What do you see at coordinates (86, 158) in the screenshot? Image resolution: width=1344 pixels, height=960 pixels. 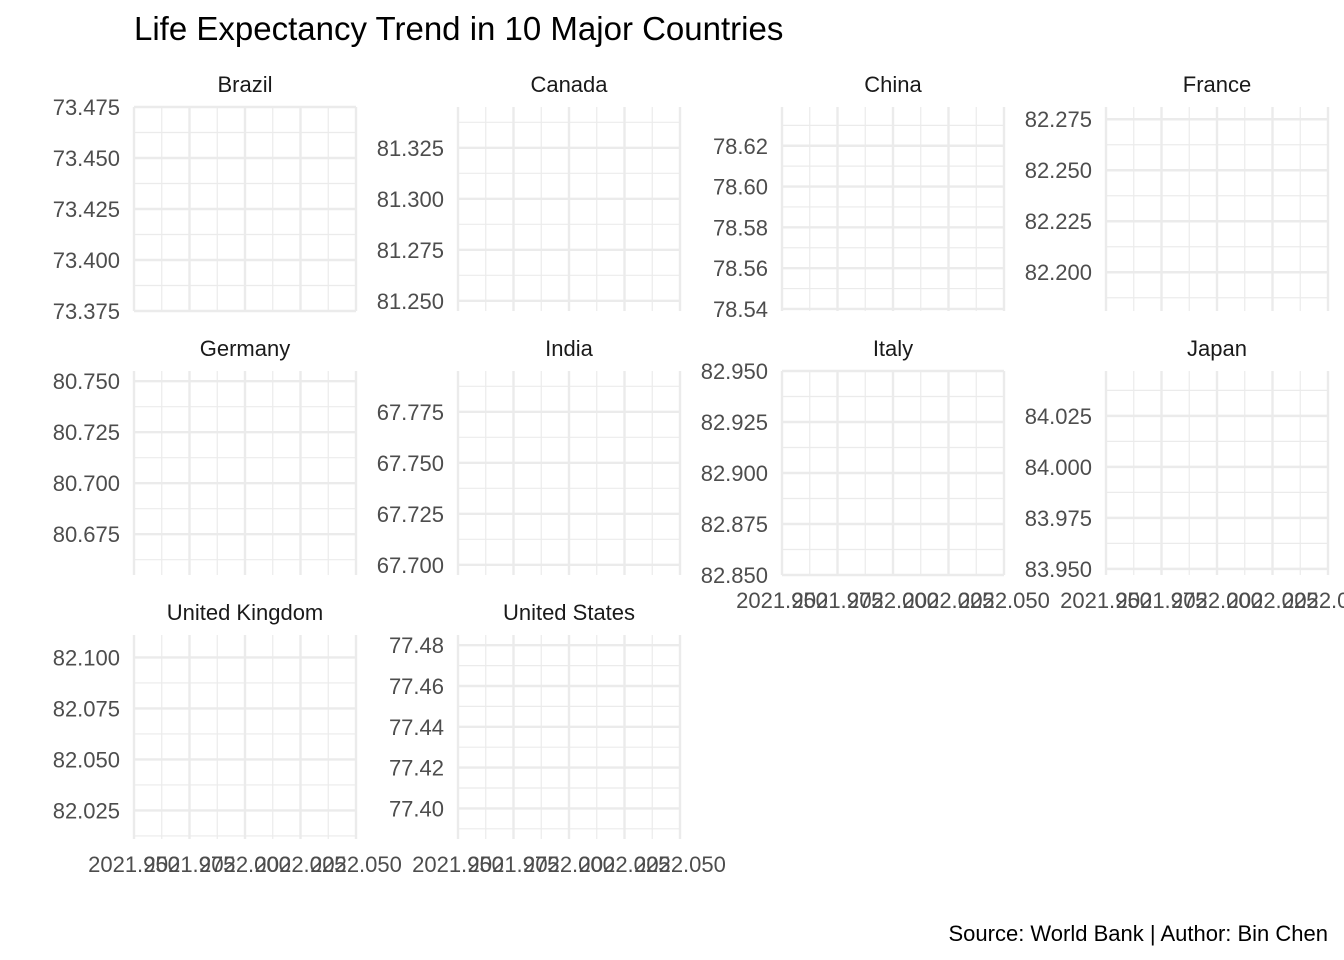 I see `y-tick-label: 73.450` at bounding box center [86, 158].